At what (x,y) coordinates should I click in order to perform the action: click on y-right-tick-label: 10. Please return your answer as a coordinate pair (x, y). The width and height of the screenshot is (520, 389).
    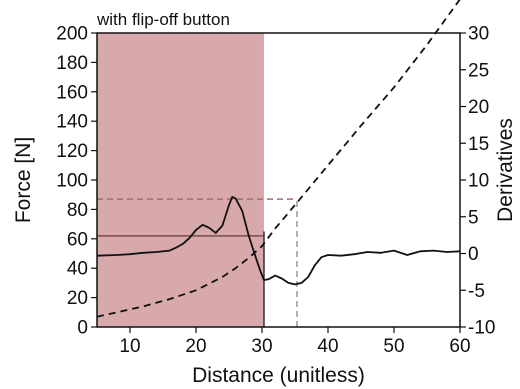
    Looking at the image, I should click on (478, 181).